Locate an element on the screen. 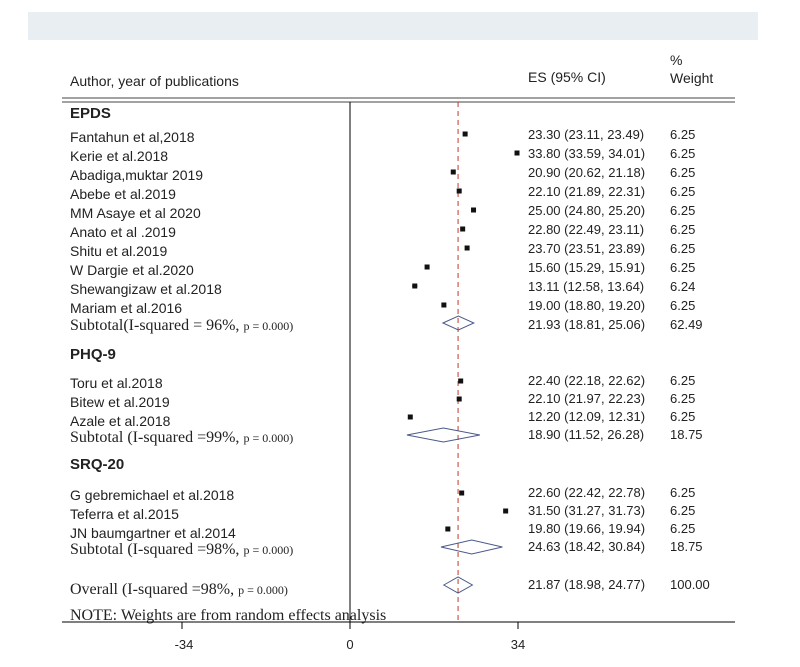 This screenshot has height=667, width=800. overall-es-value: 21.87 (18.98, 24.77) is located at coordinates (587, 584).